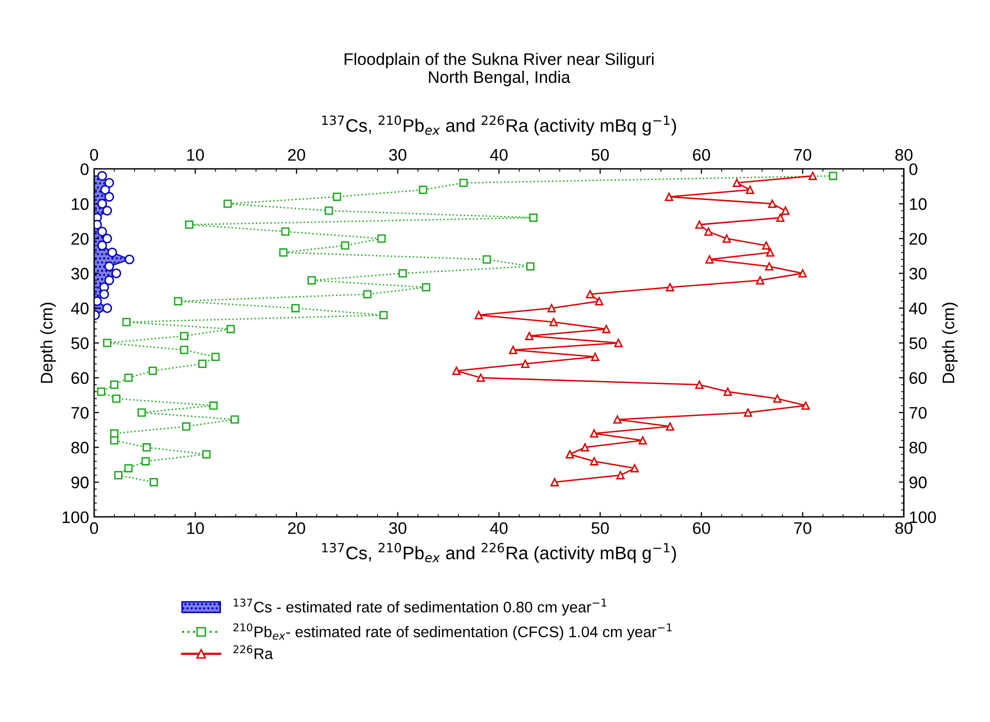 This screenshot has height=722, width=990. Describe the element at coordinates (48, 342) in the screenshot. I see `y-axis-title: Depth (cm)` at that location.